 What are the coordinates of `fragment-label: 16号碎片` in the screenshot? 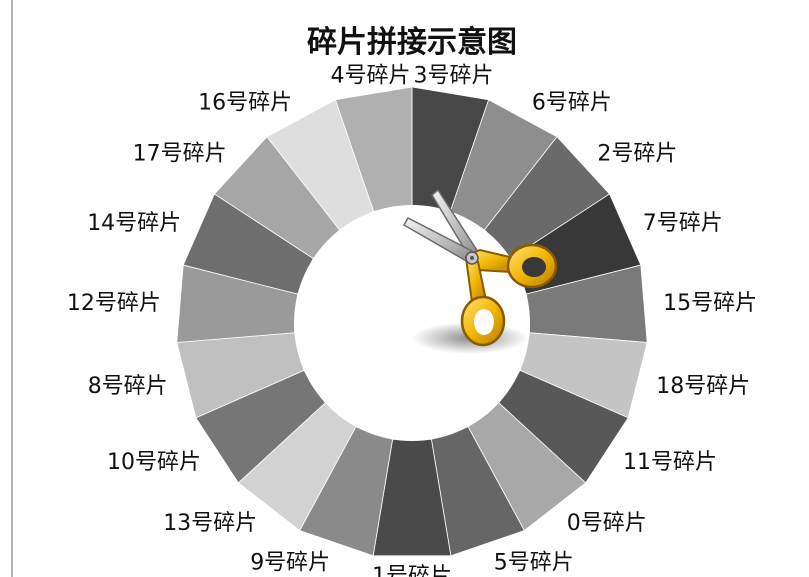 It's located at (245, 102).